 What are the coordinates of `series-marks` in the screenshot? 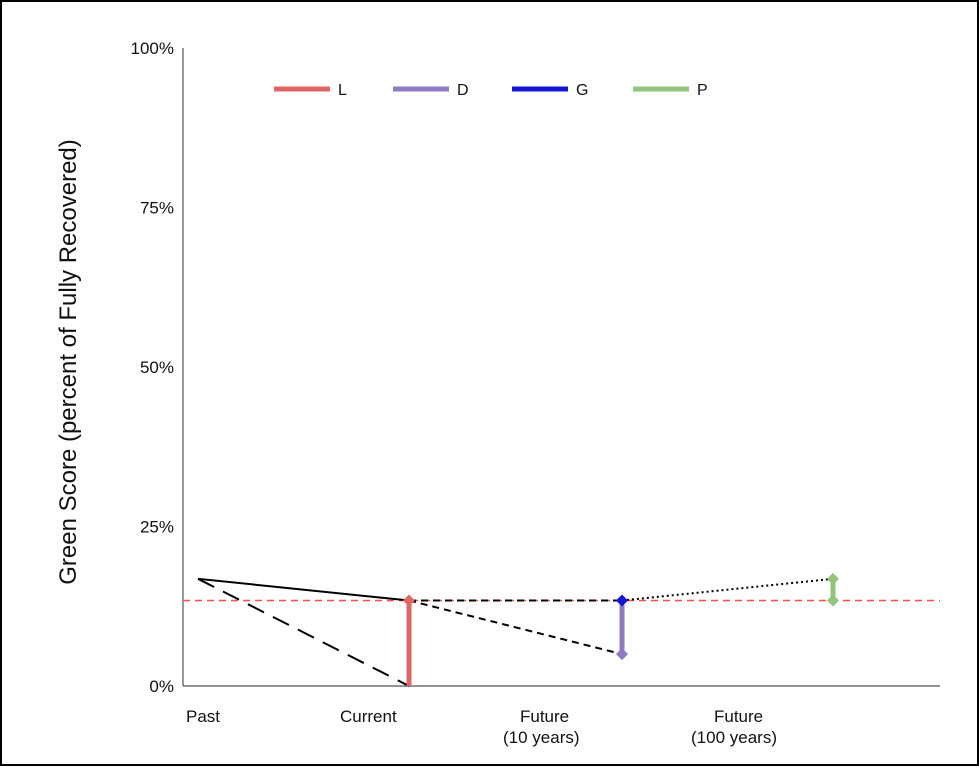 It's located at (621, 629).